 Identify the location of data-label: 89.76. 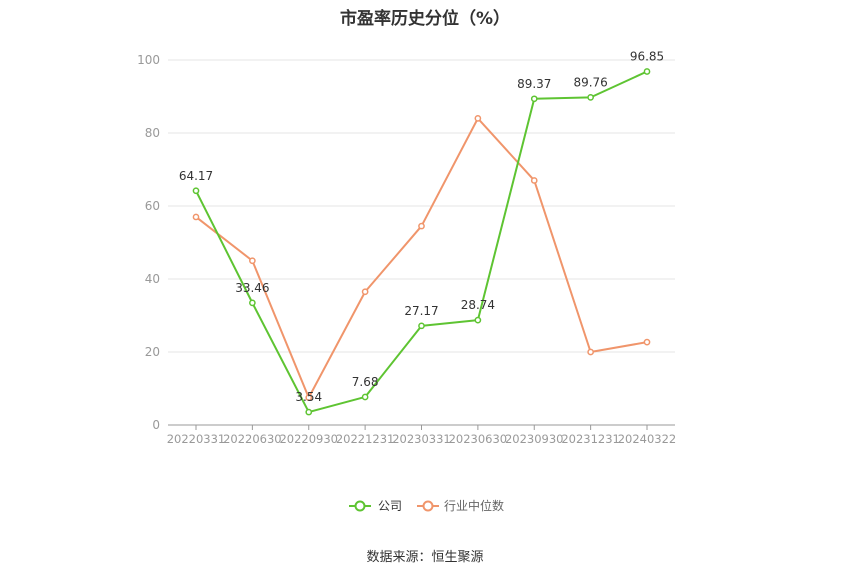
(590, 82).